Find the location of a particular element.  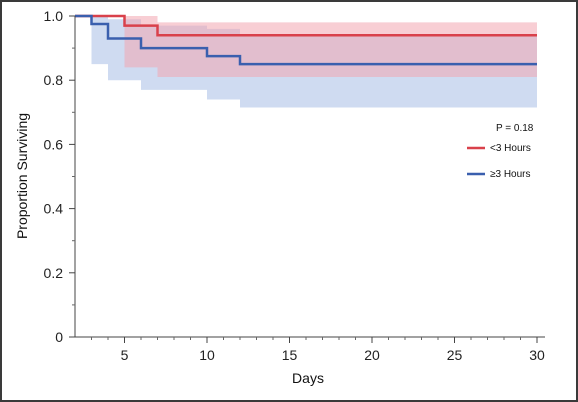

y-axis-title: Proportion Surviving is located at coordinates (22, 176).